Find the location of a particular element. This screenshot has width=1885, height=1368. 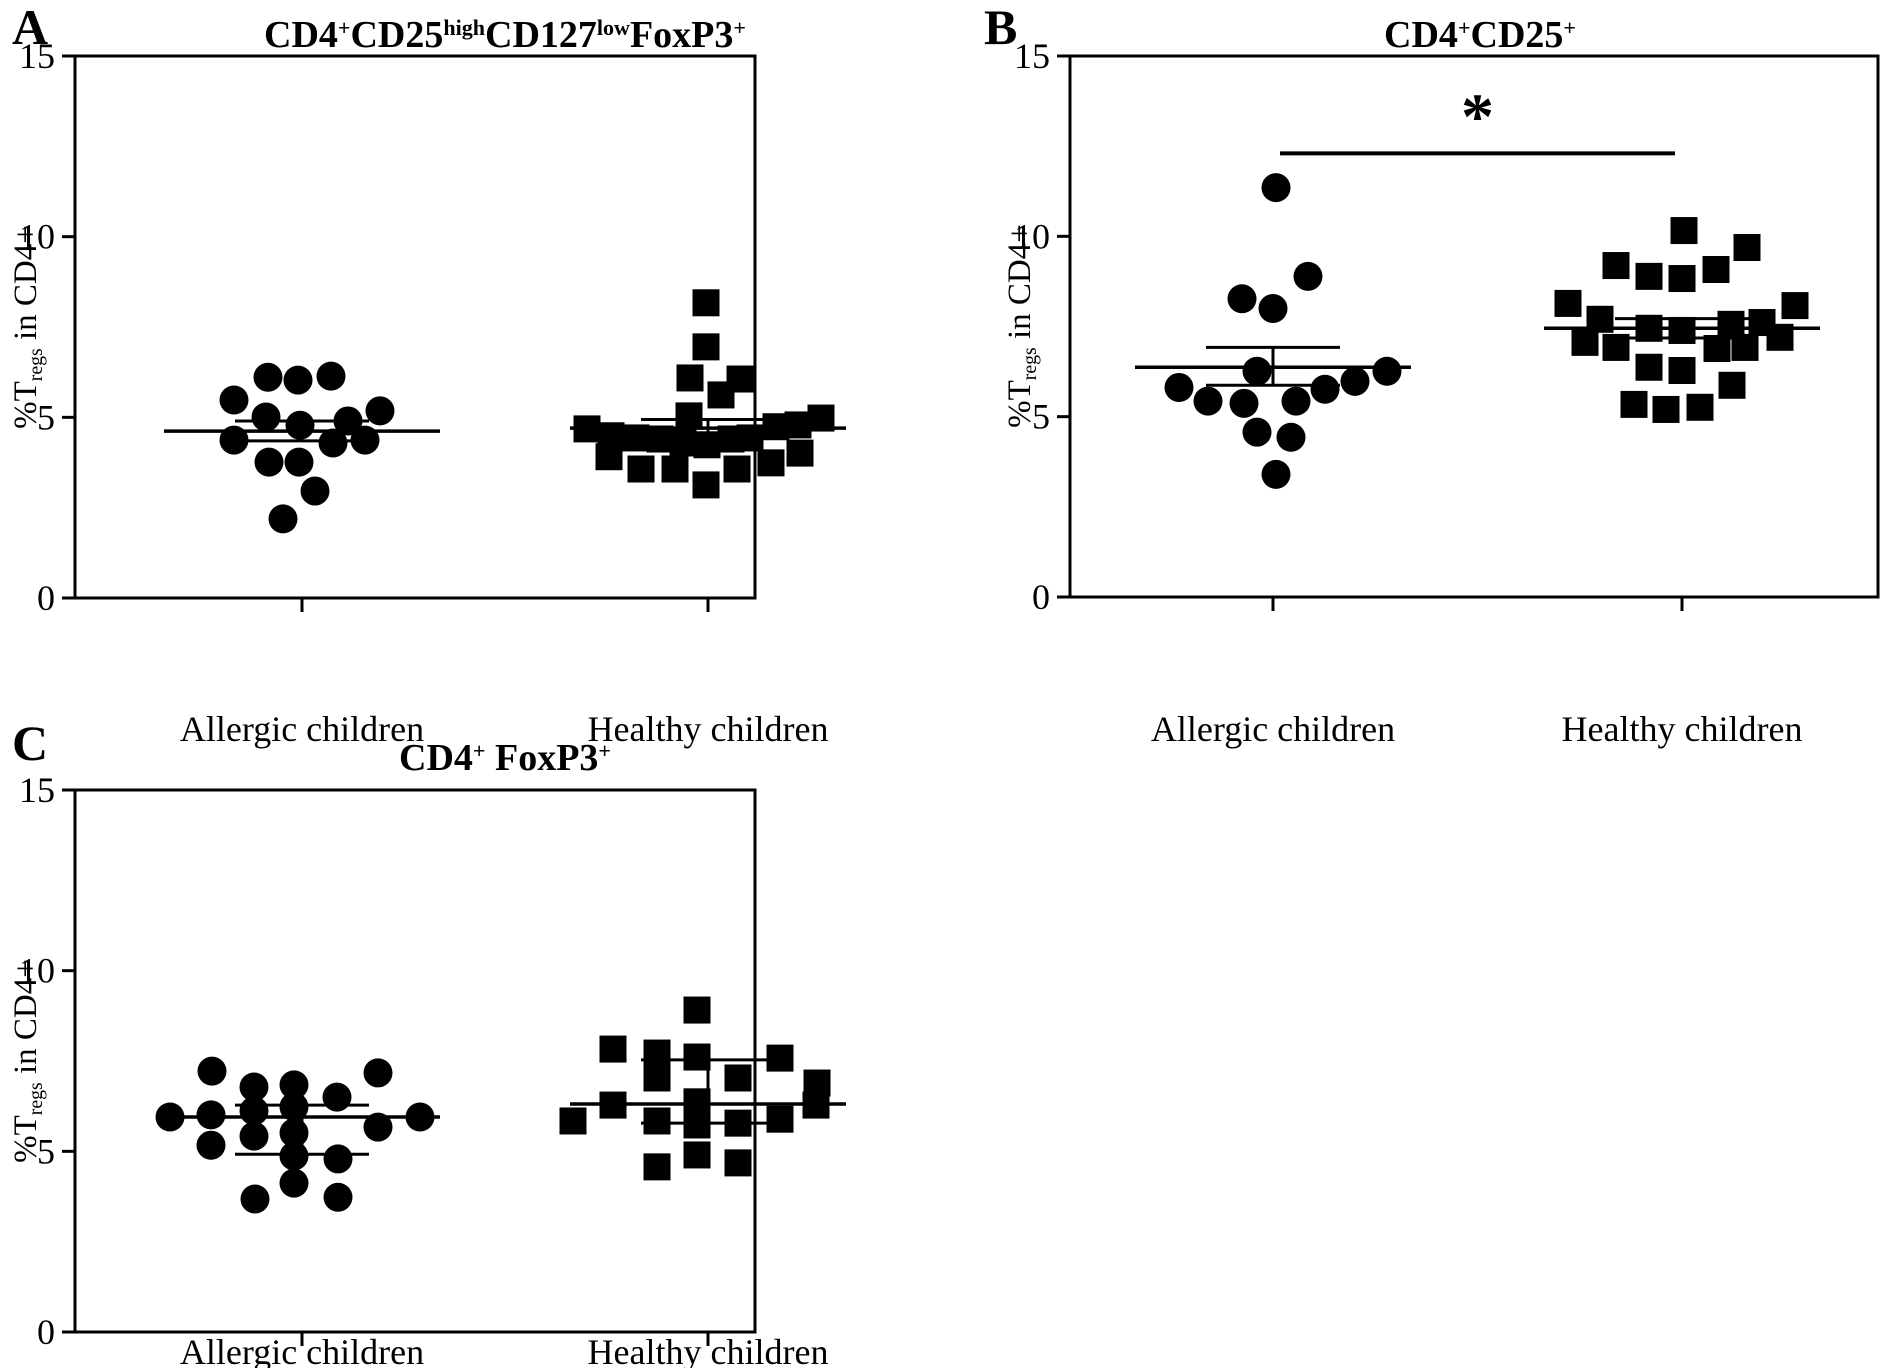

text-run: FoxP3 is located at coordinates (681, 35).